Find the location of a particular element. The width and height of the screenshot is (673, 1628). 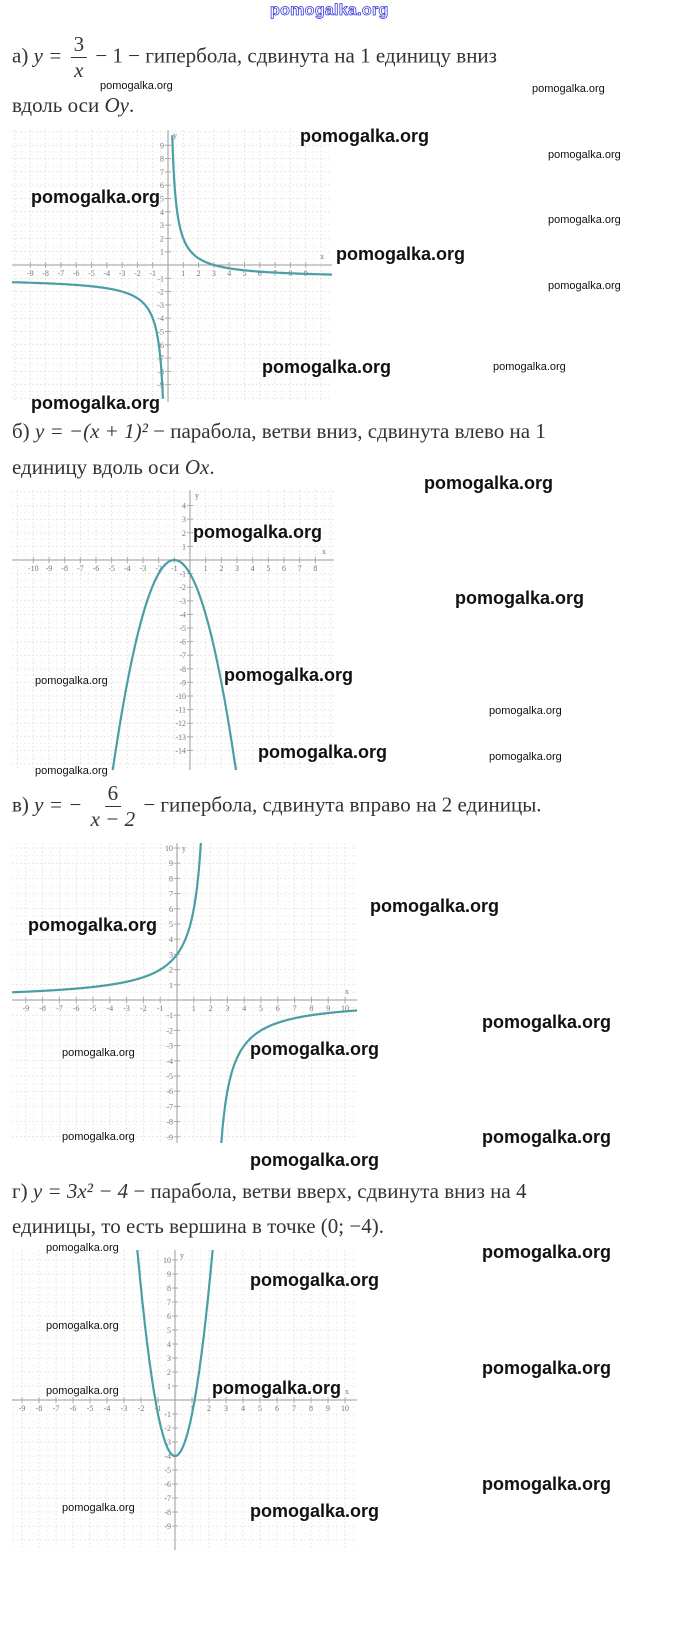

x-tick-label: -10 is located at coordinates (33, 568).